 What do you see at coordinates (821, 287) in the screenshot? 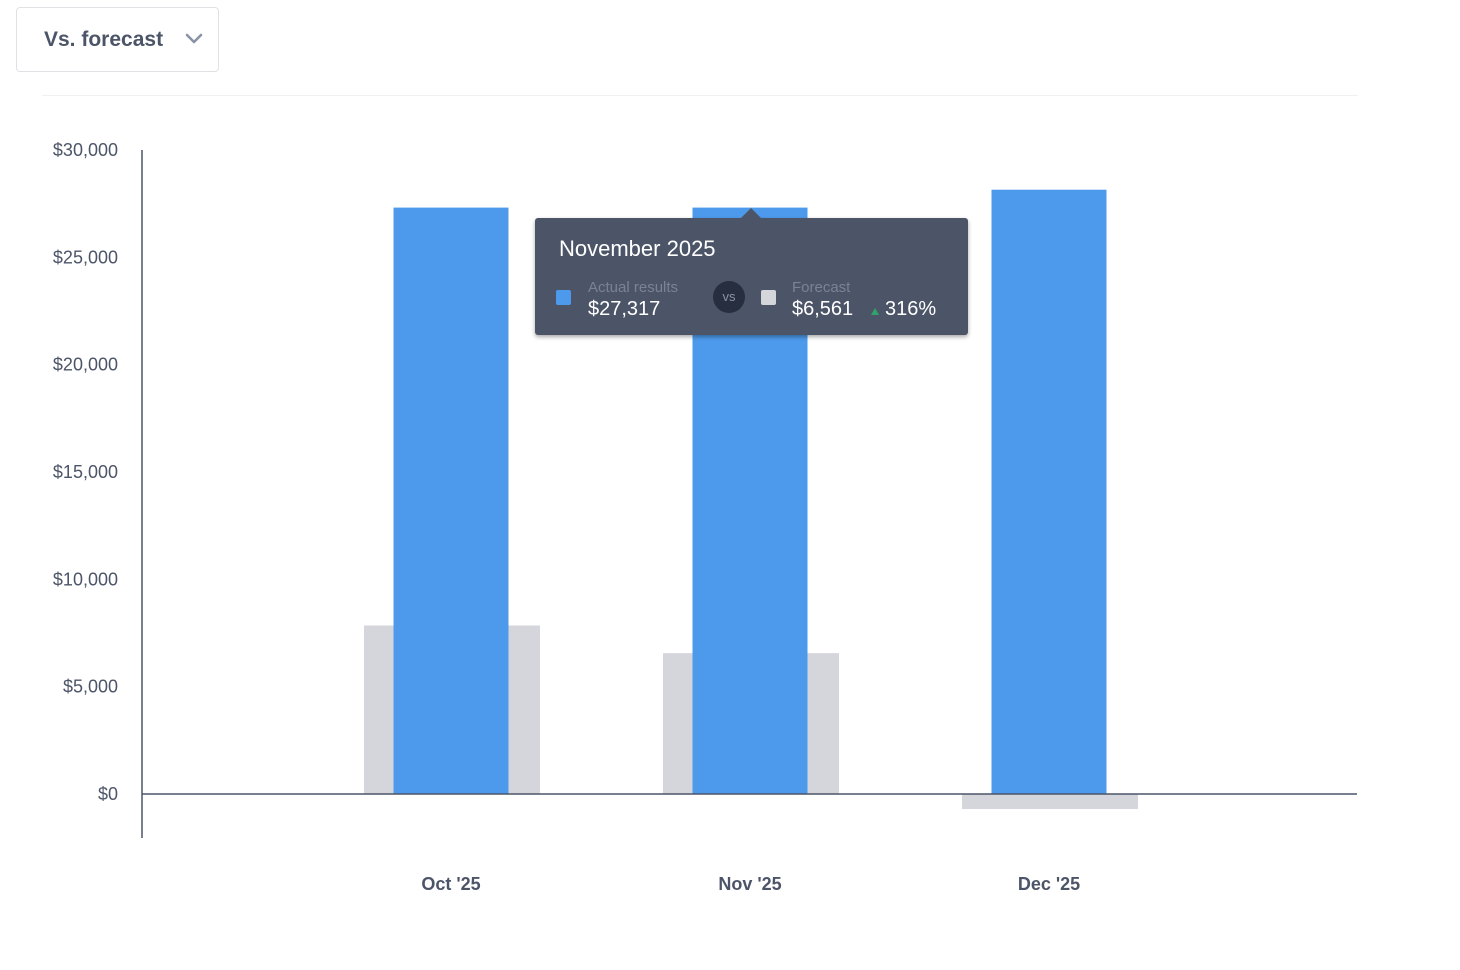
I see `tooltip-forecast-label: Forecast` at bounding box center [821, 287].